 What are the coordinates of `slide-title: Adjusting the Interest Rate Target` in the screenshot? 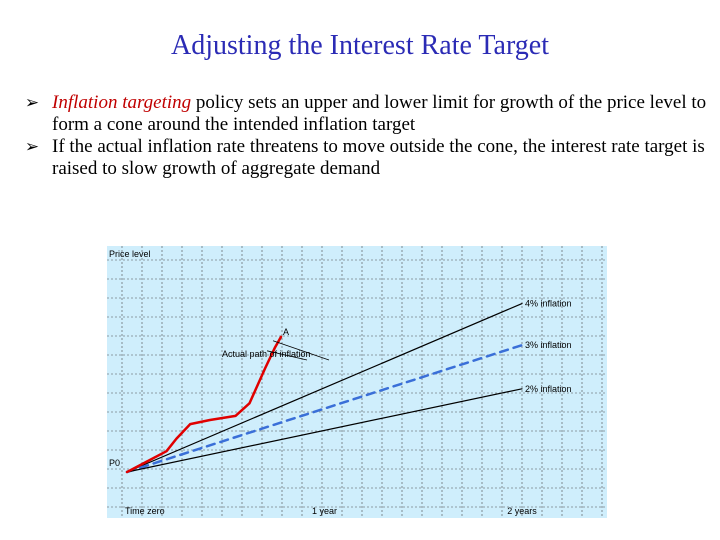 It's located at (360, 45).